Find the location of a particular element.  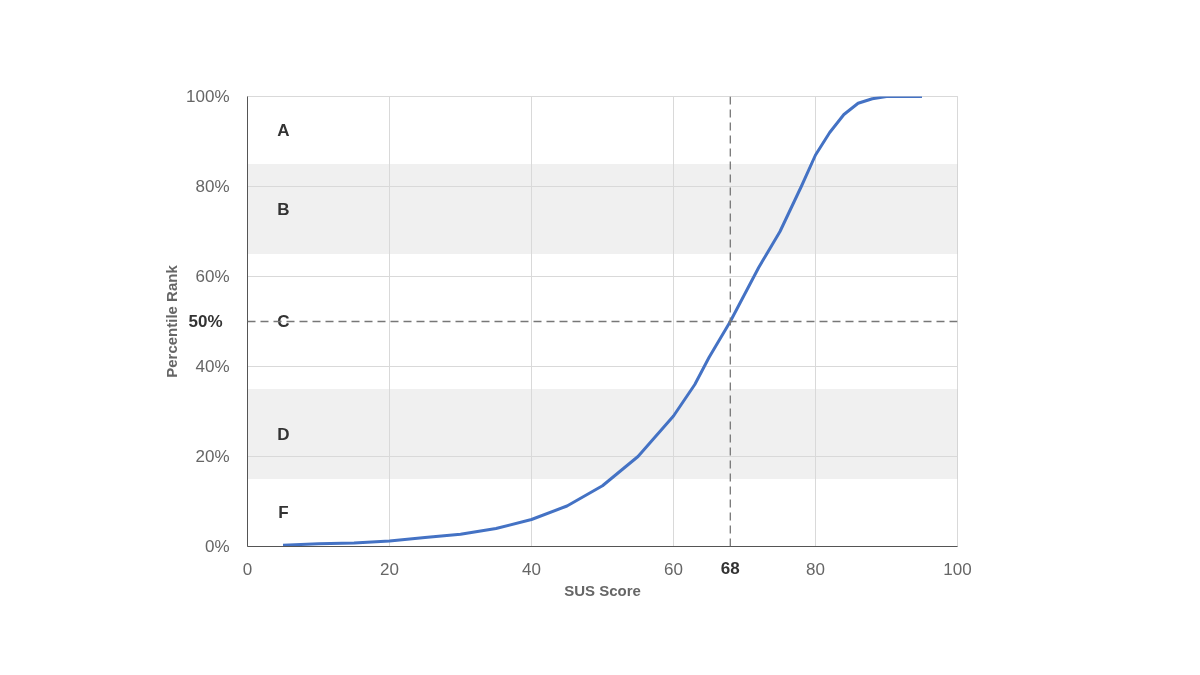

x-tick-label: 80 is located at coordinates (815, 569).